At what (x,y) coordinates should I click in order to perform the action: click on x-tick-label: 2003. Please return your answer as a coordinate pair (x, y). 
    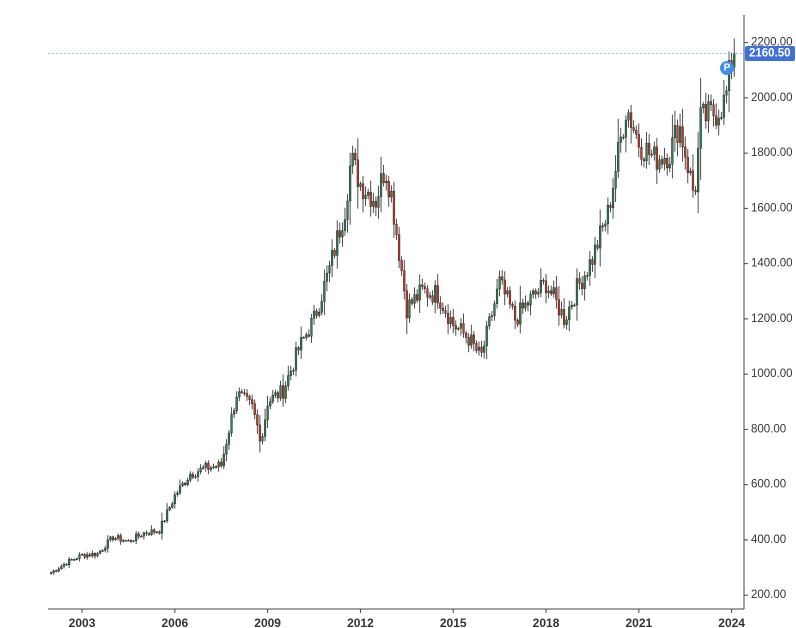
    Looking at the image, I should click on (82, 622).